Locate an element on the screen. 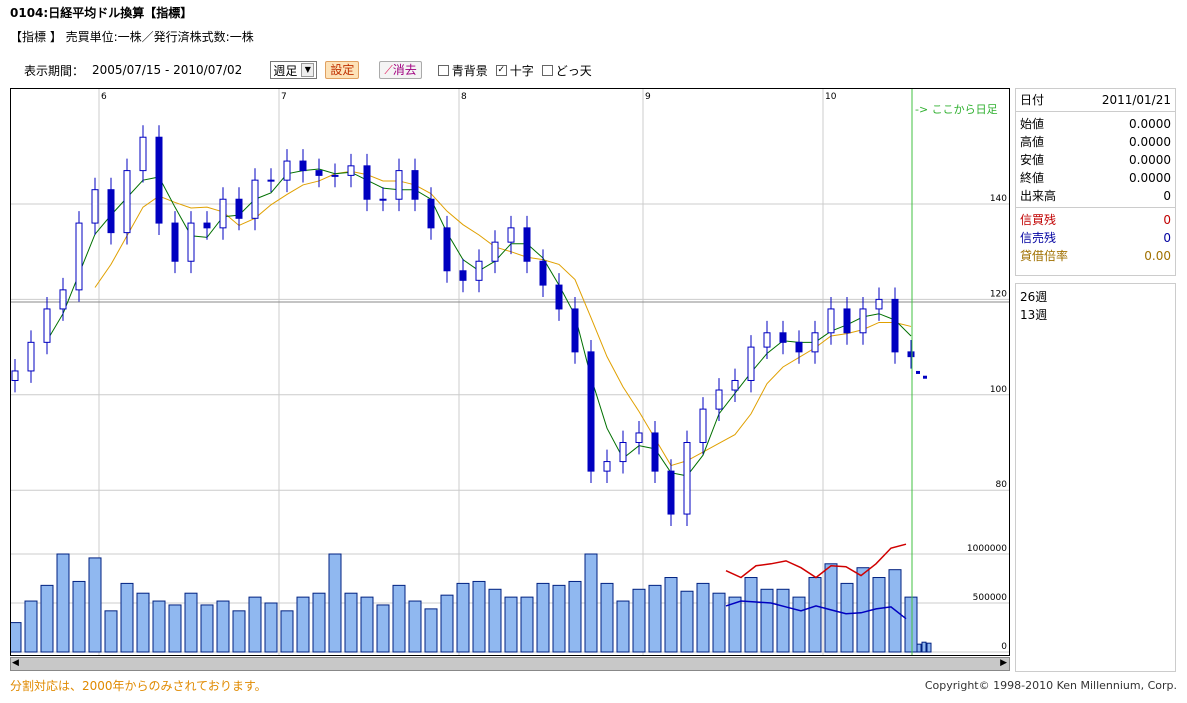  subtitle: 【指標 】 売買単位:一株／発行済株式数:一株 is located at coordinates (132, 37).